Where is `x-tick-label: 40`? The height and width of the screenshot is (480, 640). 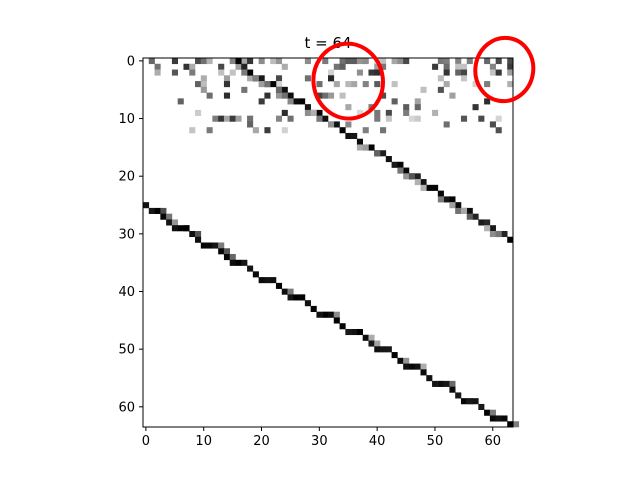 x-tick-label: 40 is located at coordinates (377, 441).